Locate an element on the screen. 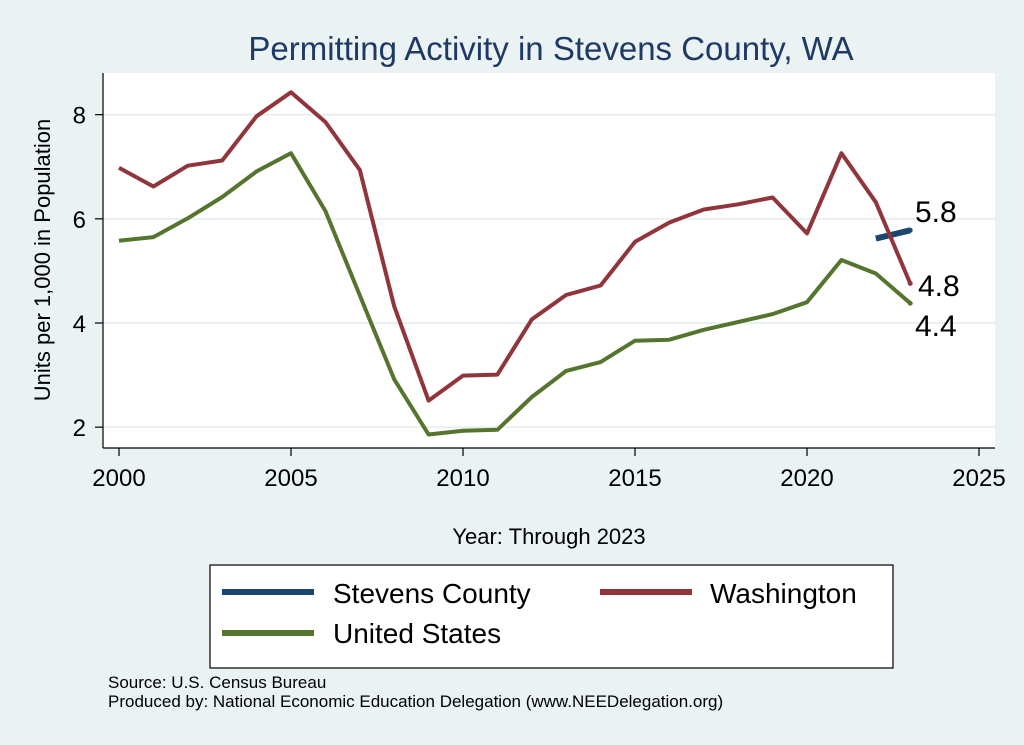 The height and width of the screenshot is (745, 1024). legend-box is located at coordinates (551, 616).